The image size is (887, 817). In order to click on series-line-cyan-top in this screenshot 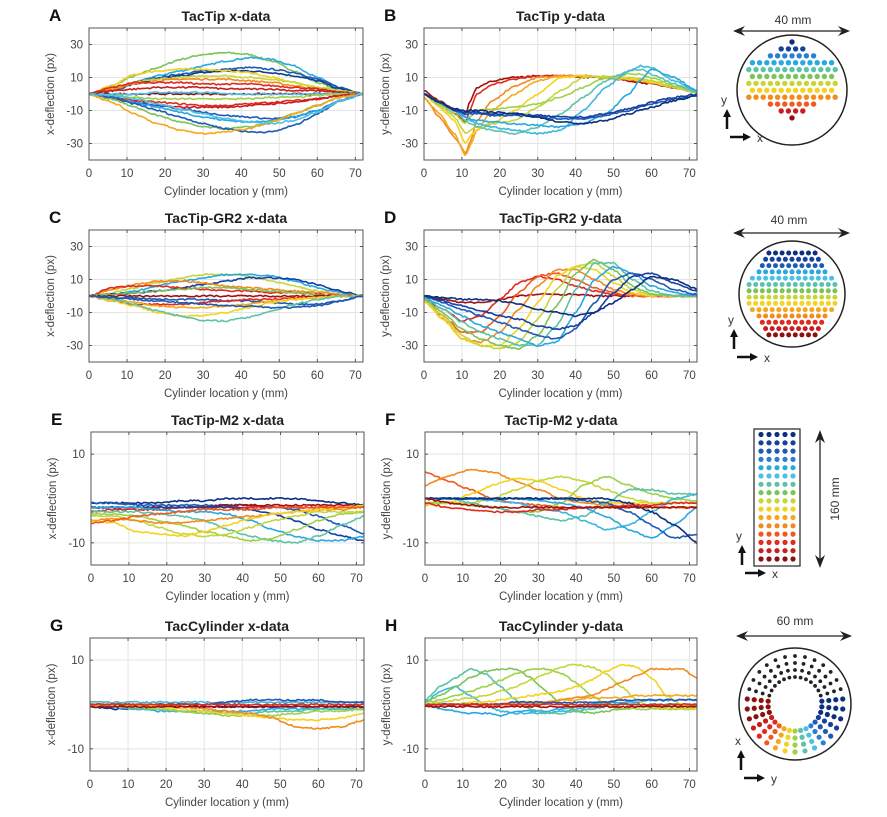, I will do `click(226, 285)`.